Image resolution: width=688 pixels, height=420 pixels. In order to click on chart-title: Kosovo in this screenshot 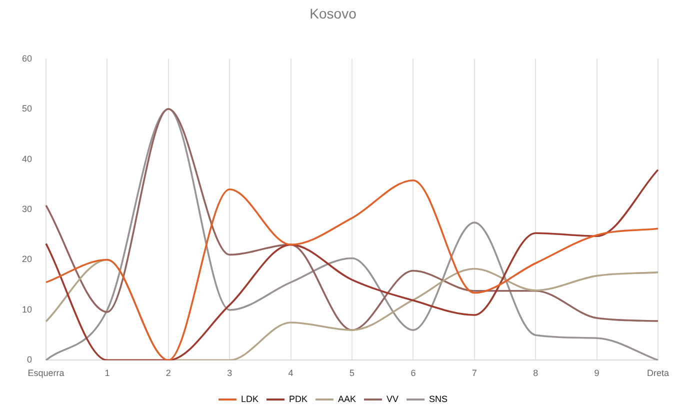, I will do `click(333, 13)`.